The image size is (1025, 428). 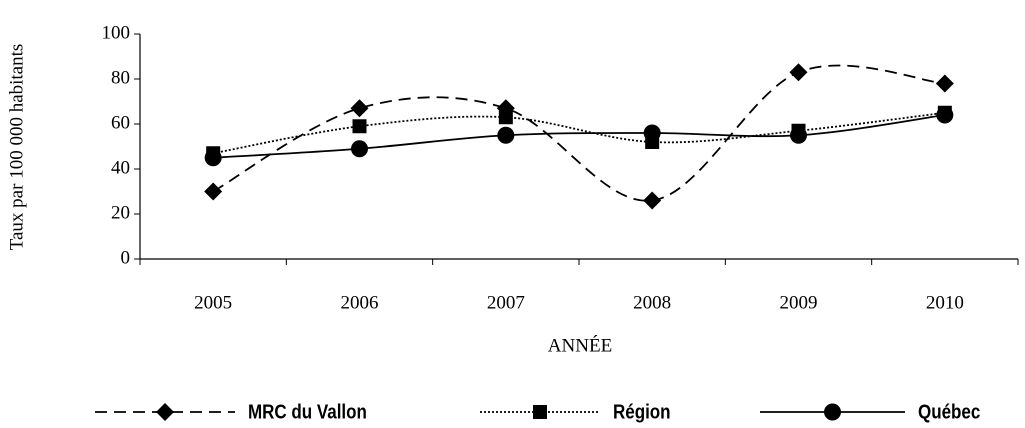 What do you see at coordinates (126, 257) in the screenshot?
I see `y-tick-label: 0` at bounding box center [126, 257].